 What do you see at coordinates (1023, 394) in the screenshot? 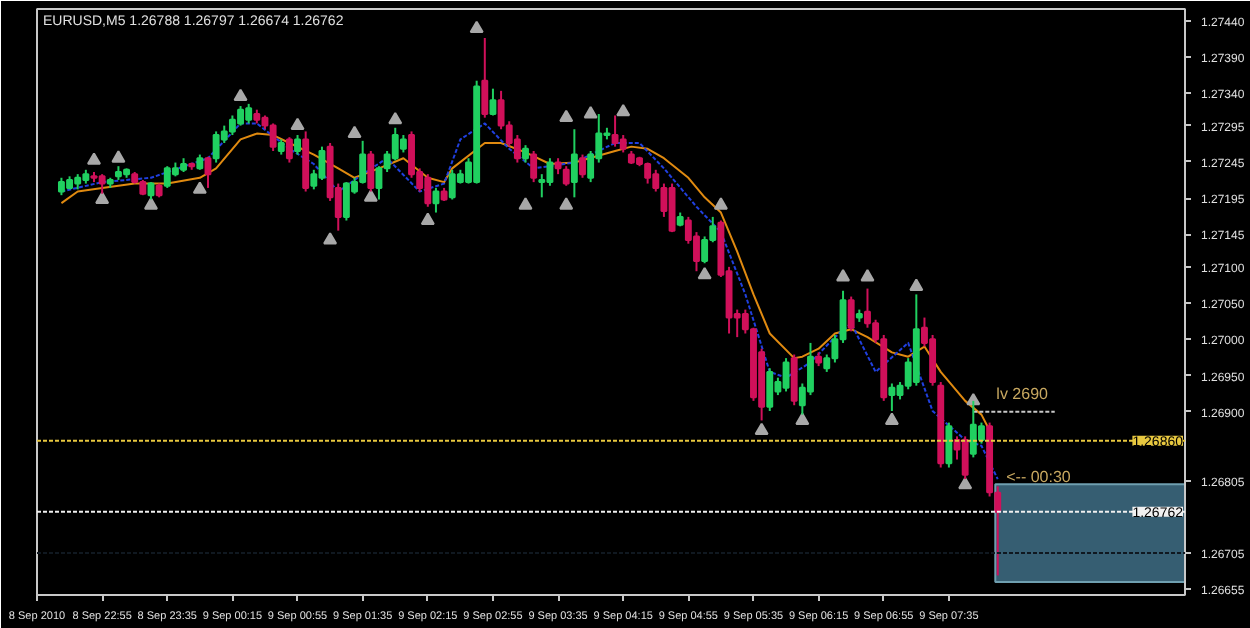
I see `annotation: lv 2690` at bounding box center [1023, 394].